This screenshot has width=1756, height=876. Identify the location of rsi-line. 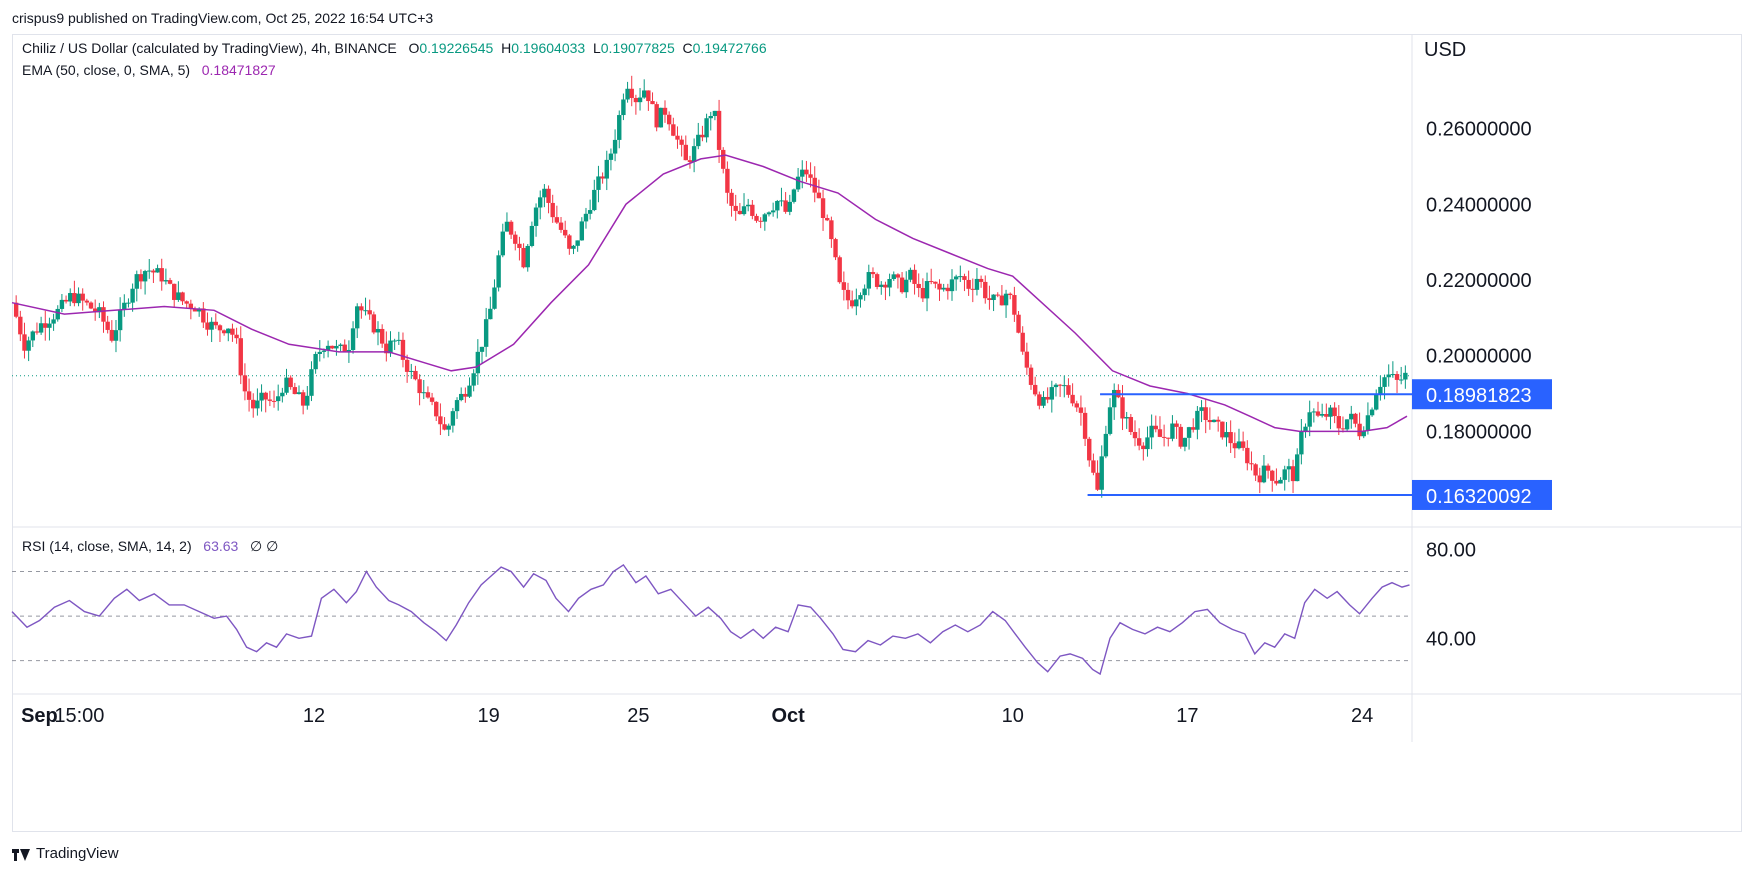
(710, 619).